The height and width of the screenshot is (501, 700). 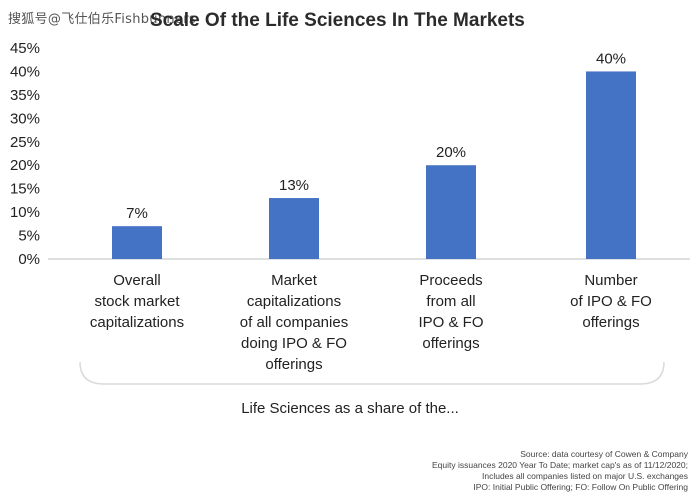 What do you see at coordinates (451, 322) in the screenshot?
I see `x-category-label-line: IPO & FO` at bounding box center [451, 322].